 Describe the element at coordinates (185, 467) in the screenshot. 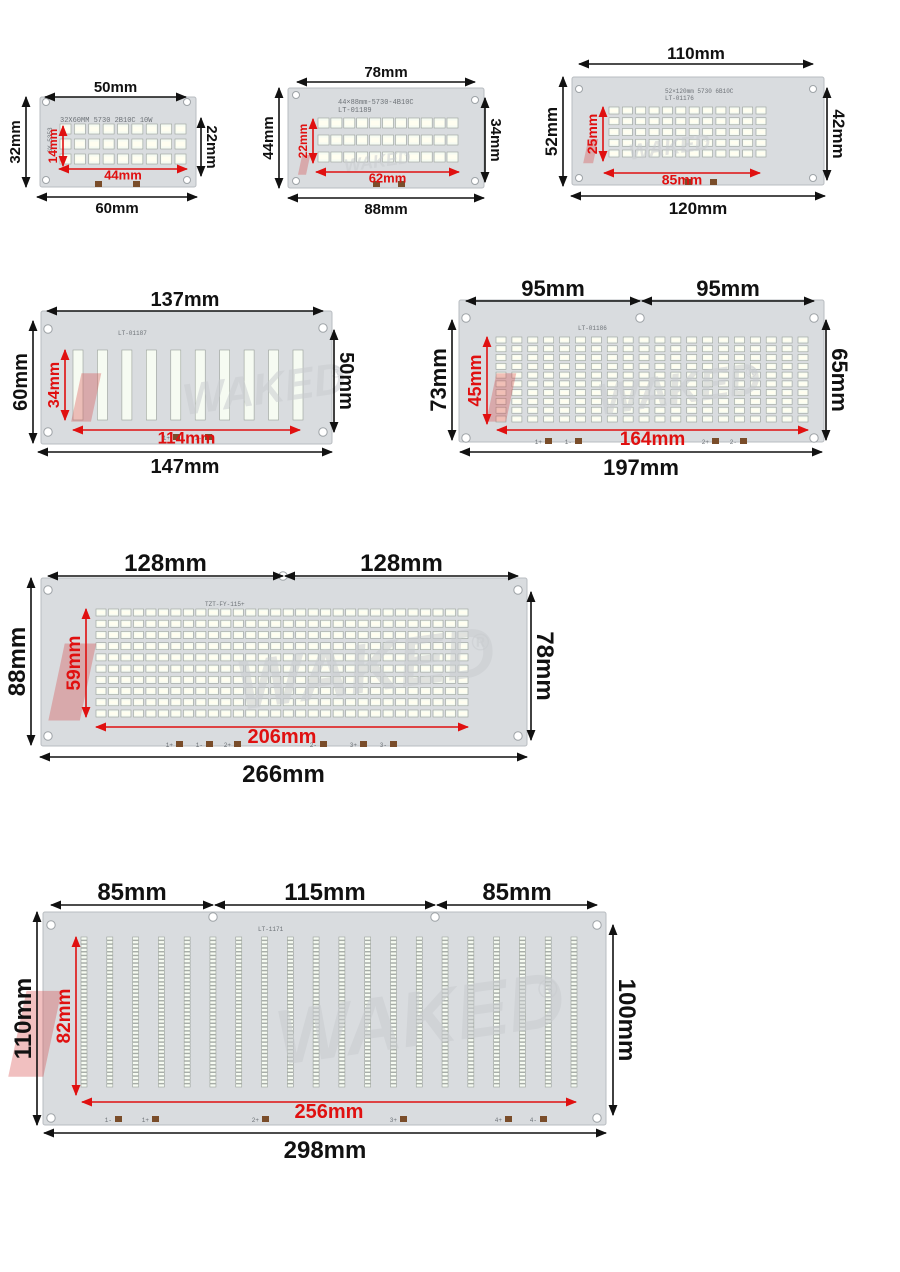

I see `bottom-dimension-label: 147mm` at that location.